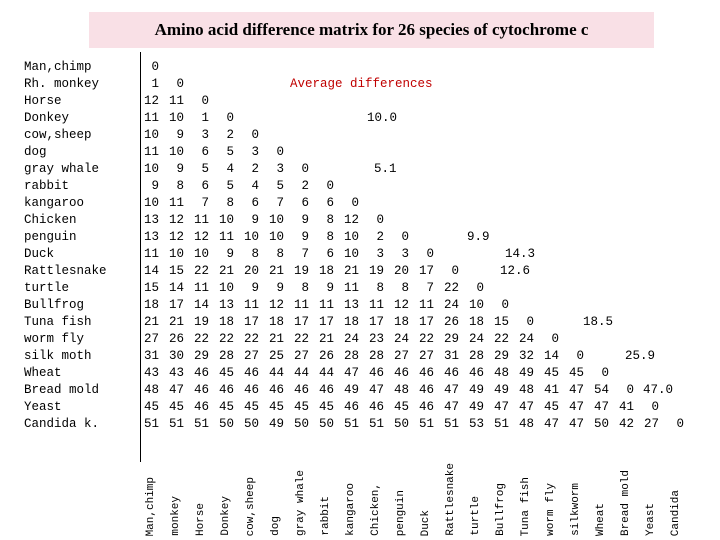 The height and width of the screenshot is (540, 720). Describe the element at coordinates (576, 509) in the screenshot. I see `column-label: silkworm` at that location.